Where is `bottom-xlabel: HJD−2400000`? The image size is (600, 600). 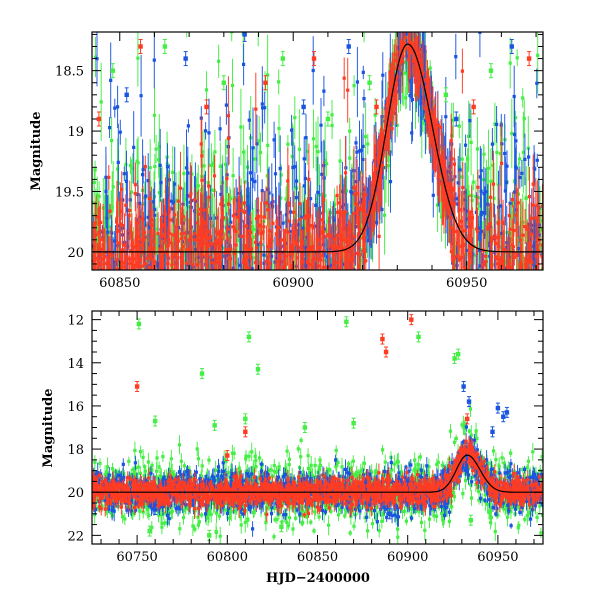 bottom-xlabel: HJD−2400000 is located at coordinates (318, 578).